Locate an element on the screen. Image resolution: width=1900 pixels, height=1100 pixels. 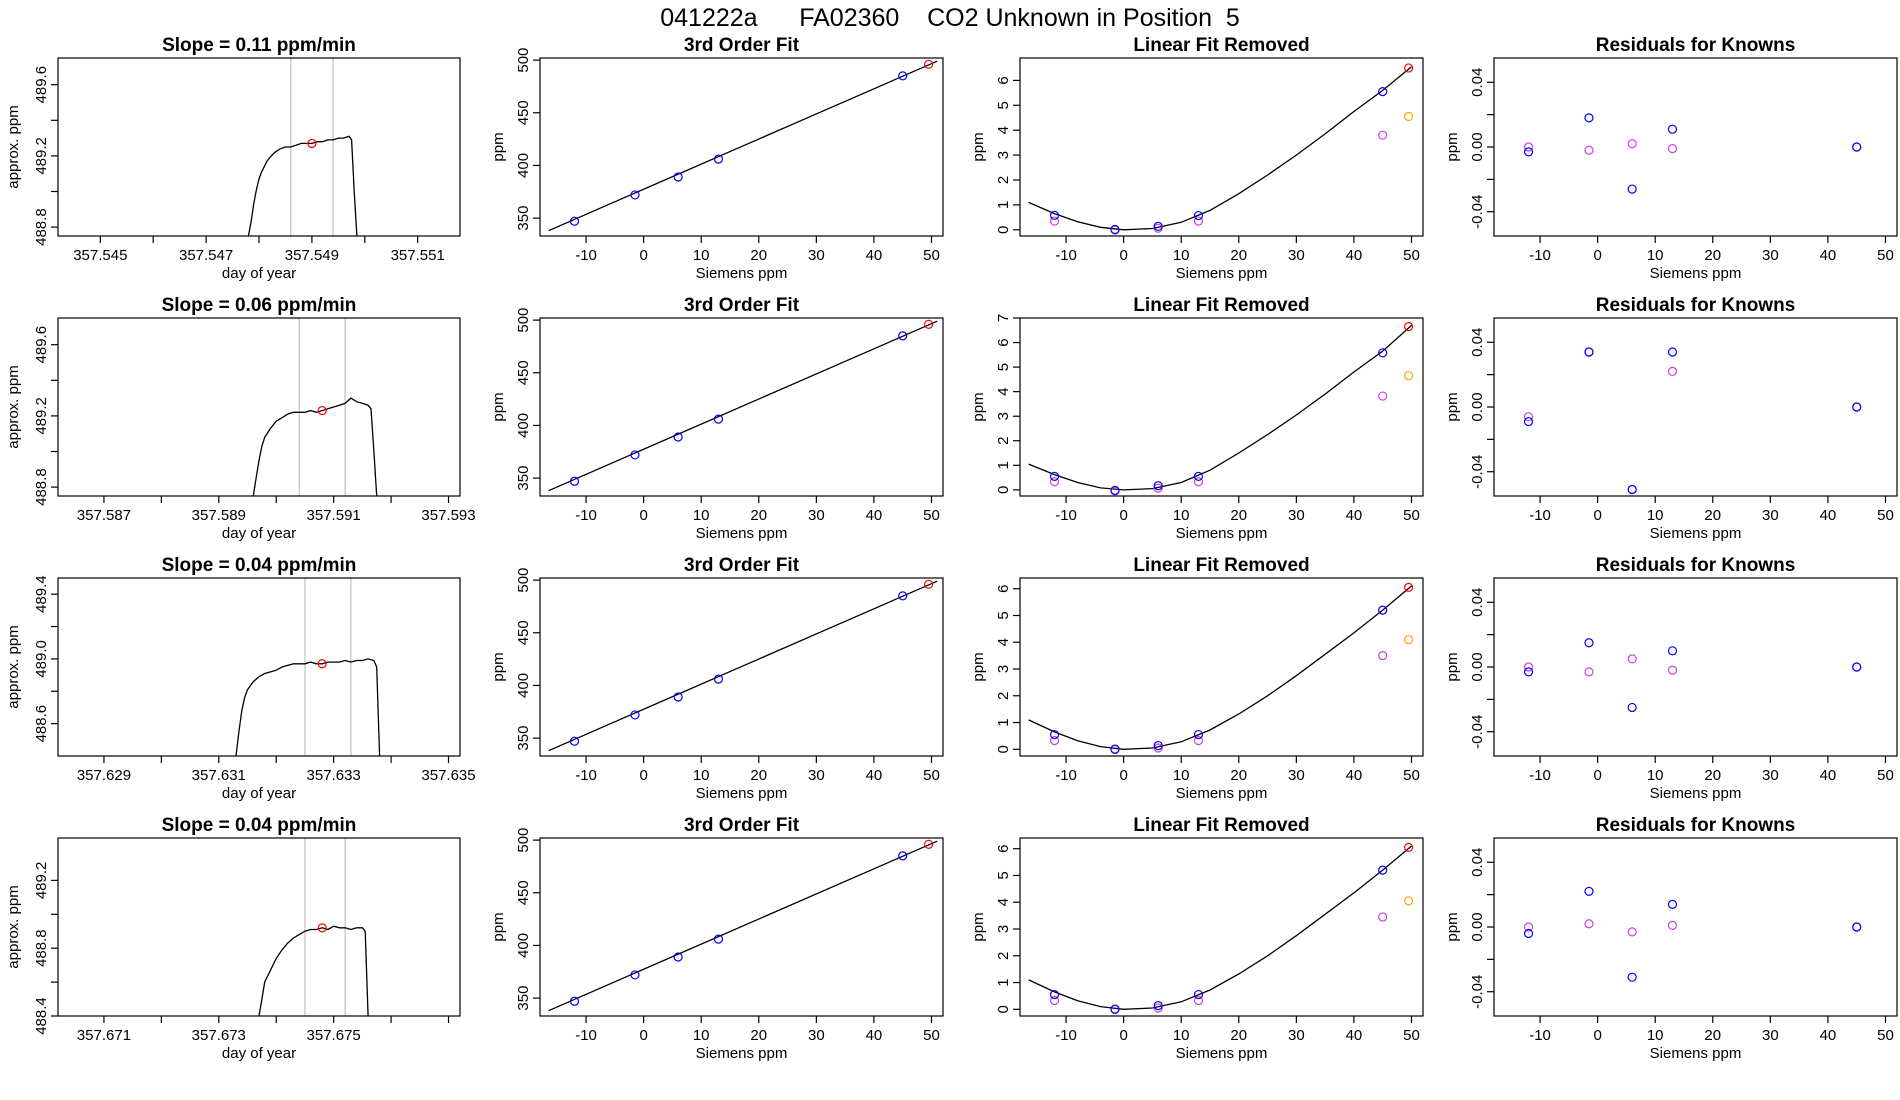
x-tick-label: 357.545 is located at coordinates (100, 255).